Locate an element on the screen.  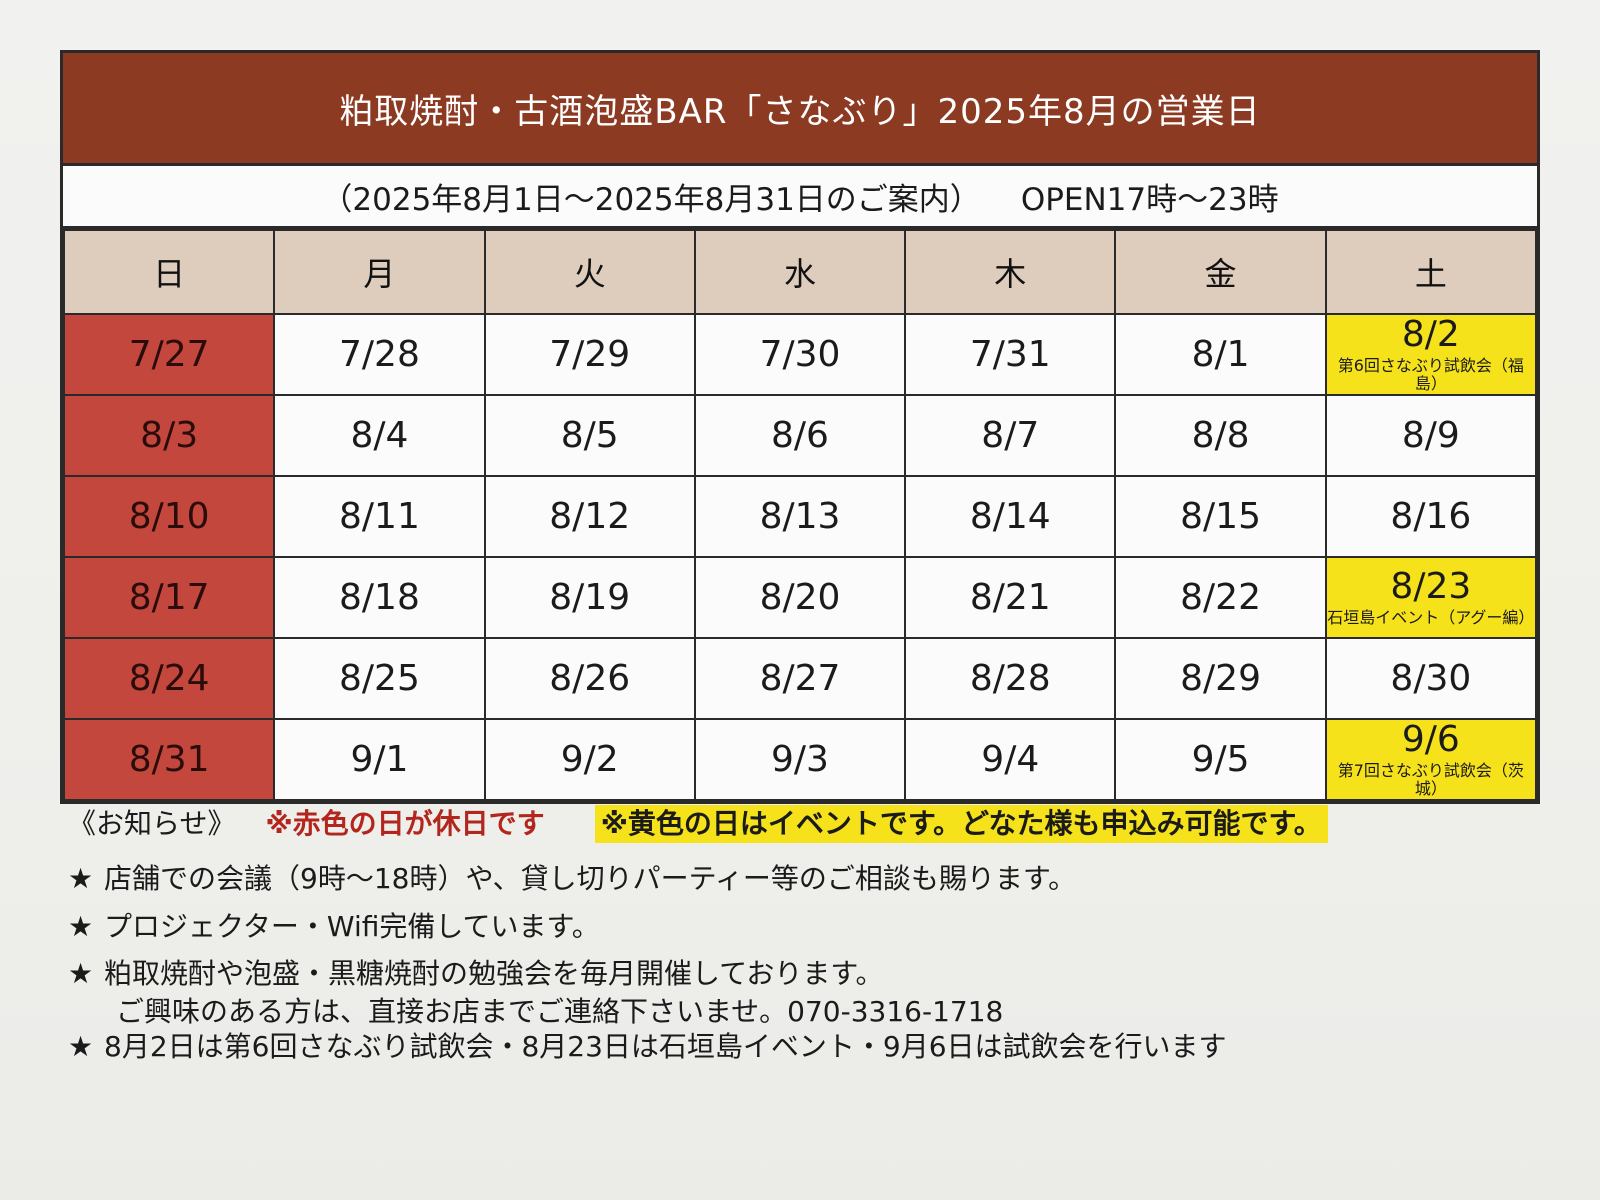
day-cell: 9/6 第7回さなぶり試飲会（茨城） is located at coordinates (1431, 759).